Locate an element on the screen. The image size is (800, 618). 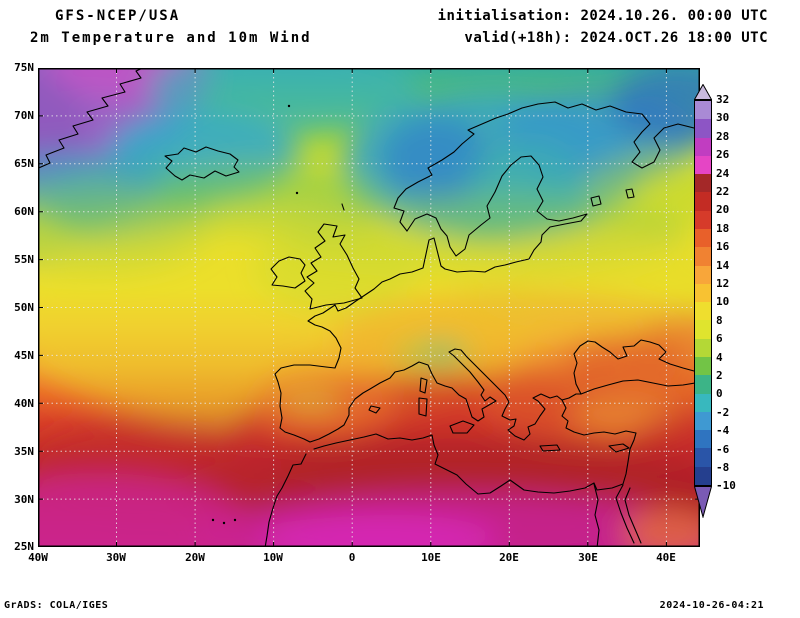
colorbar-tick-label: 30 is located at coordinates (723, 117).